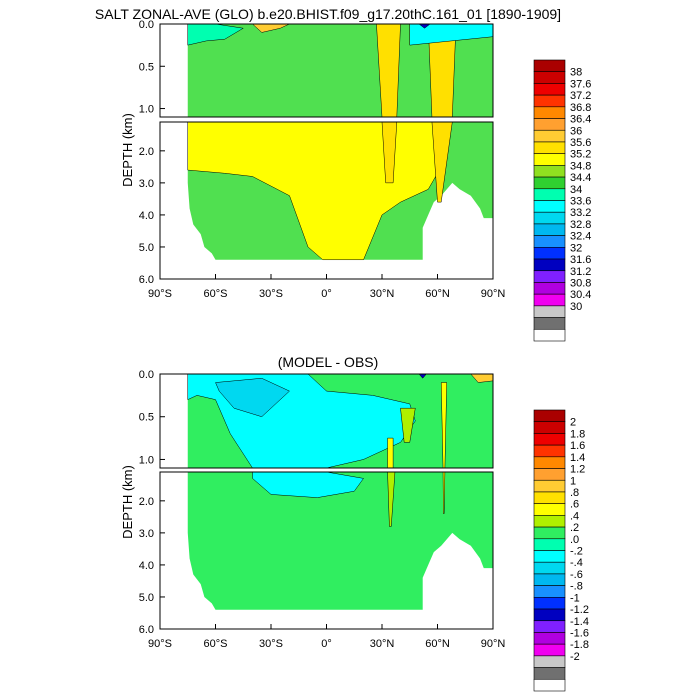 The height and width of the screenshot is (700, 700). What do you see at coordinates (328, 362) in the screenshot?
I see `chart-title: (MODEL - OBS)` at bounding box center [328, 362].